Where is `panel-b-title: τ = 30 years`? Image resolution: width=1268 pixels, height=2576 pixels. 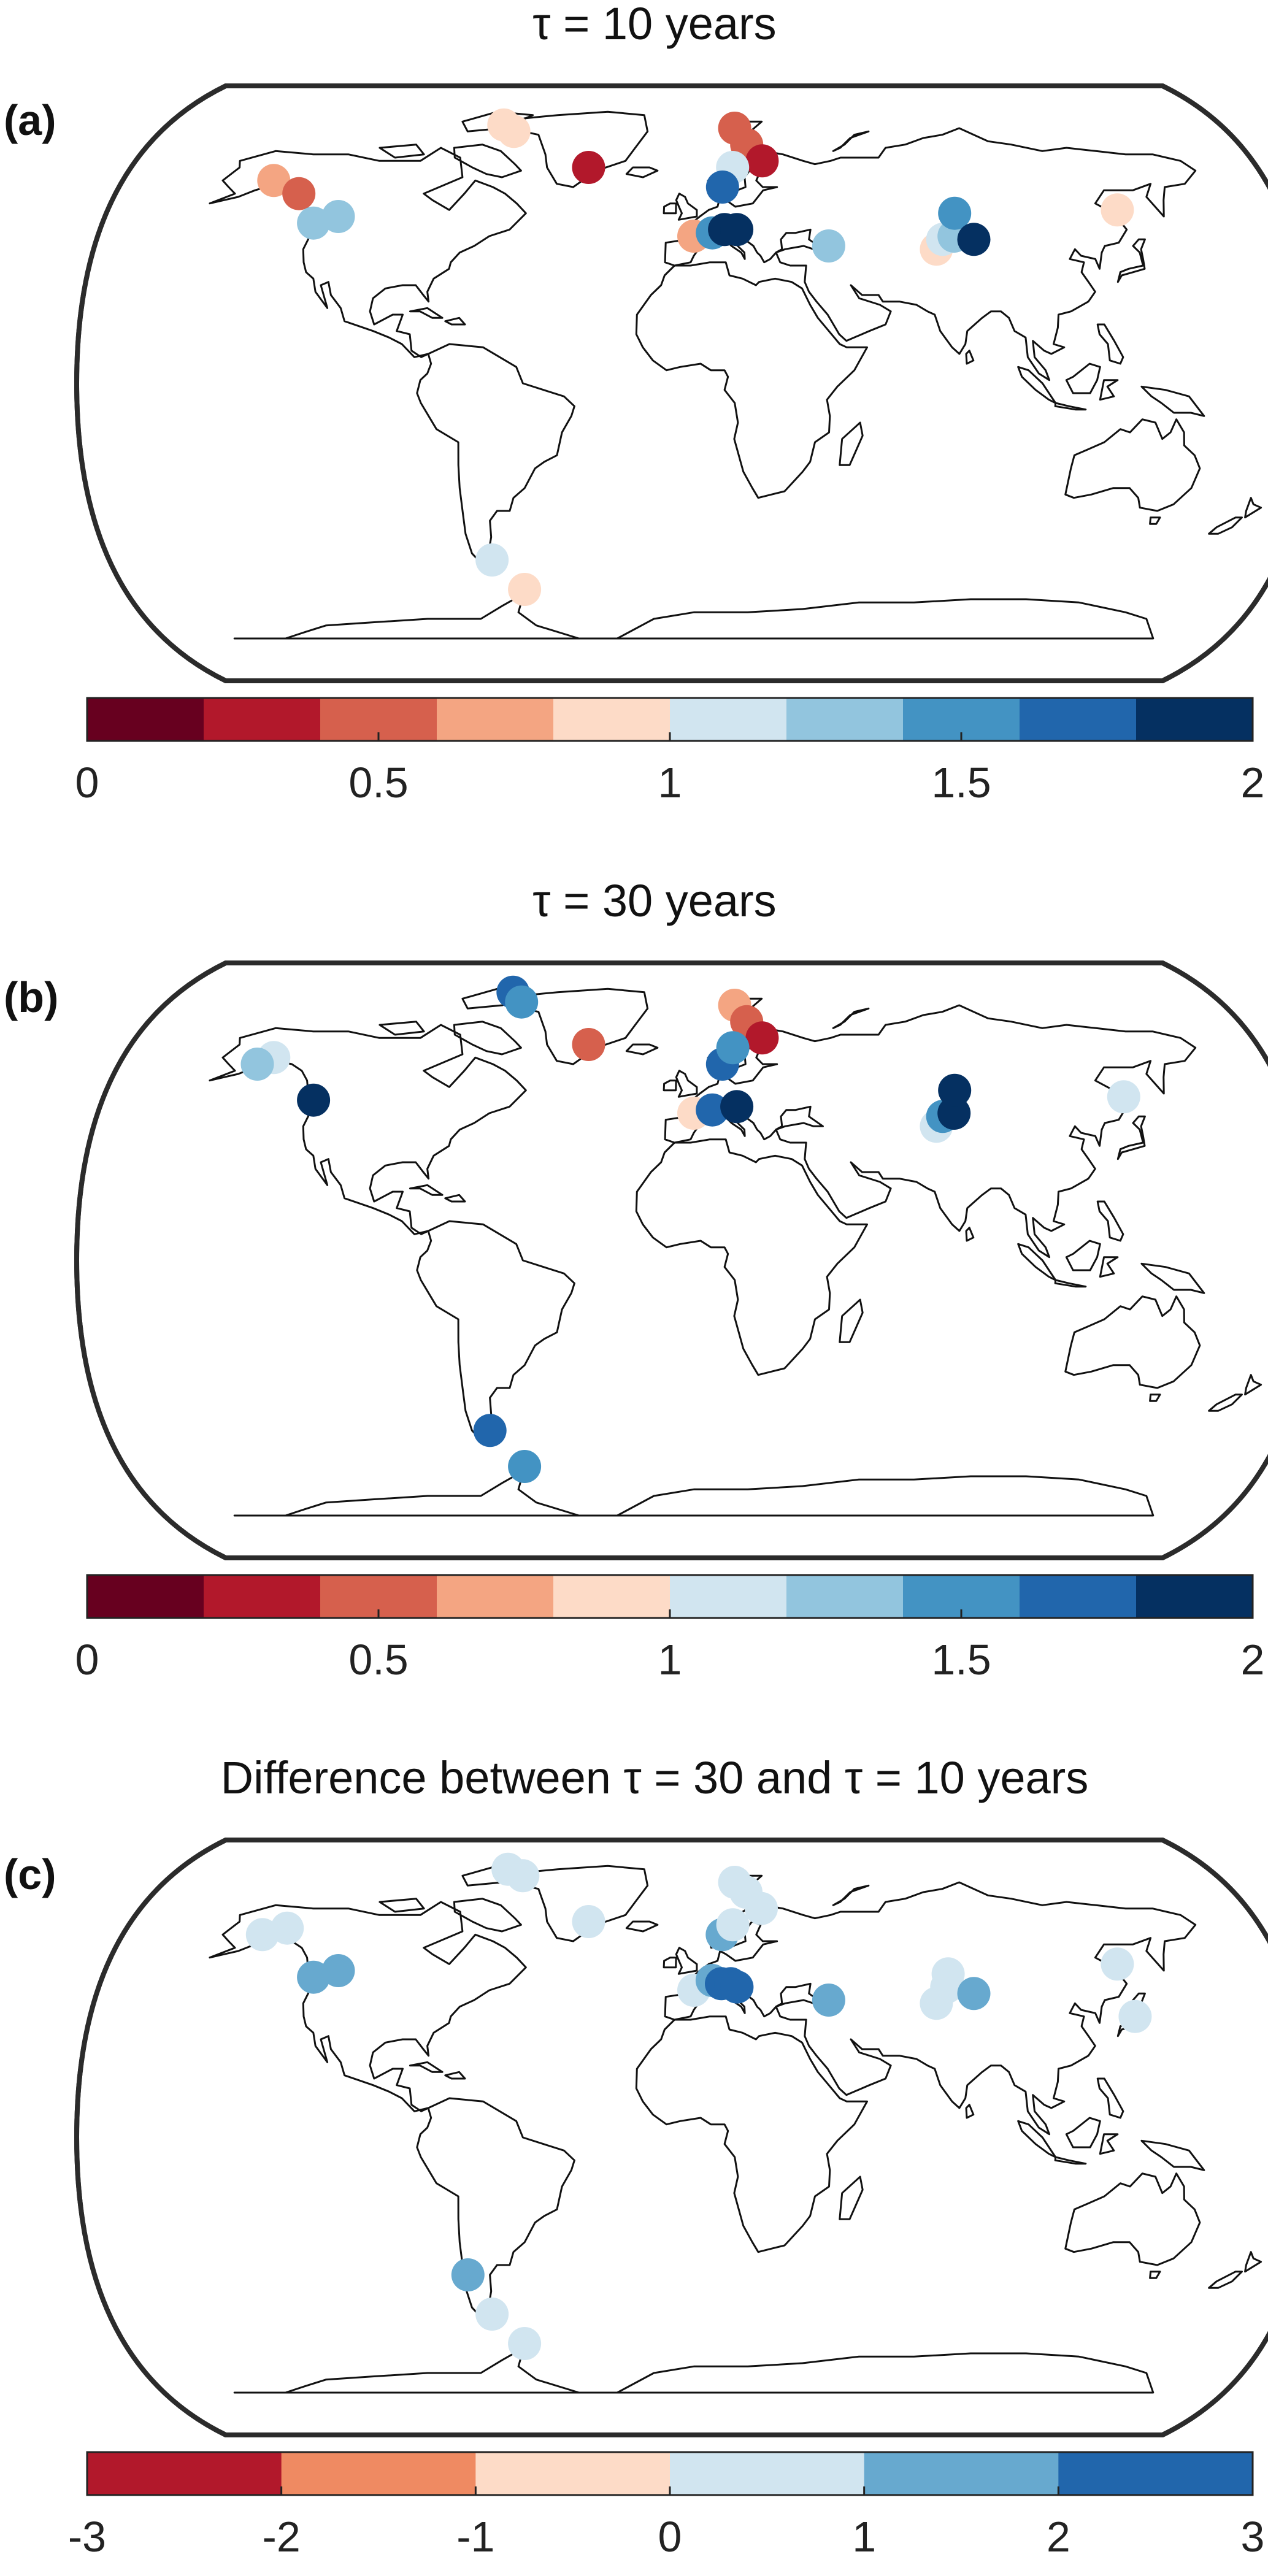
panel-b-title: τ = 30 years is located at coordinates (654, 900).